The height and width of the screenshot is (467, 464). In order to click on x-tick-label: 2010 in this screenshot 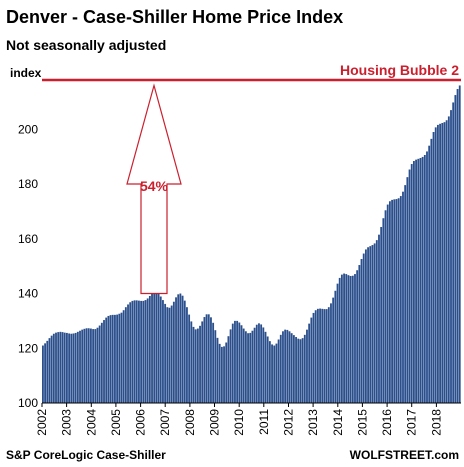, I will do `click(239, 422)`.